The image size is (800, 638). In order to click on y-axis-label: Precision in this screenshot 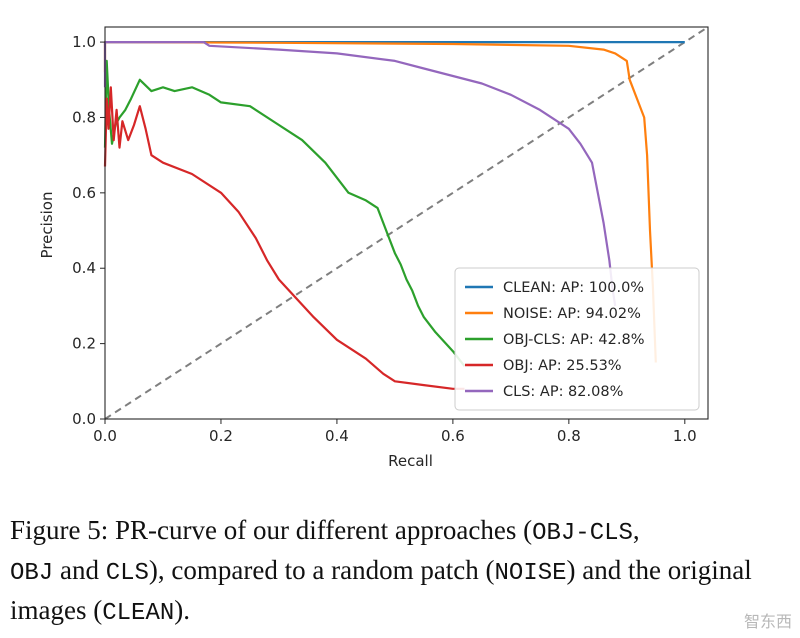, I will do `click(47, 225)`.